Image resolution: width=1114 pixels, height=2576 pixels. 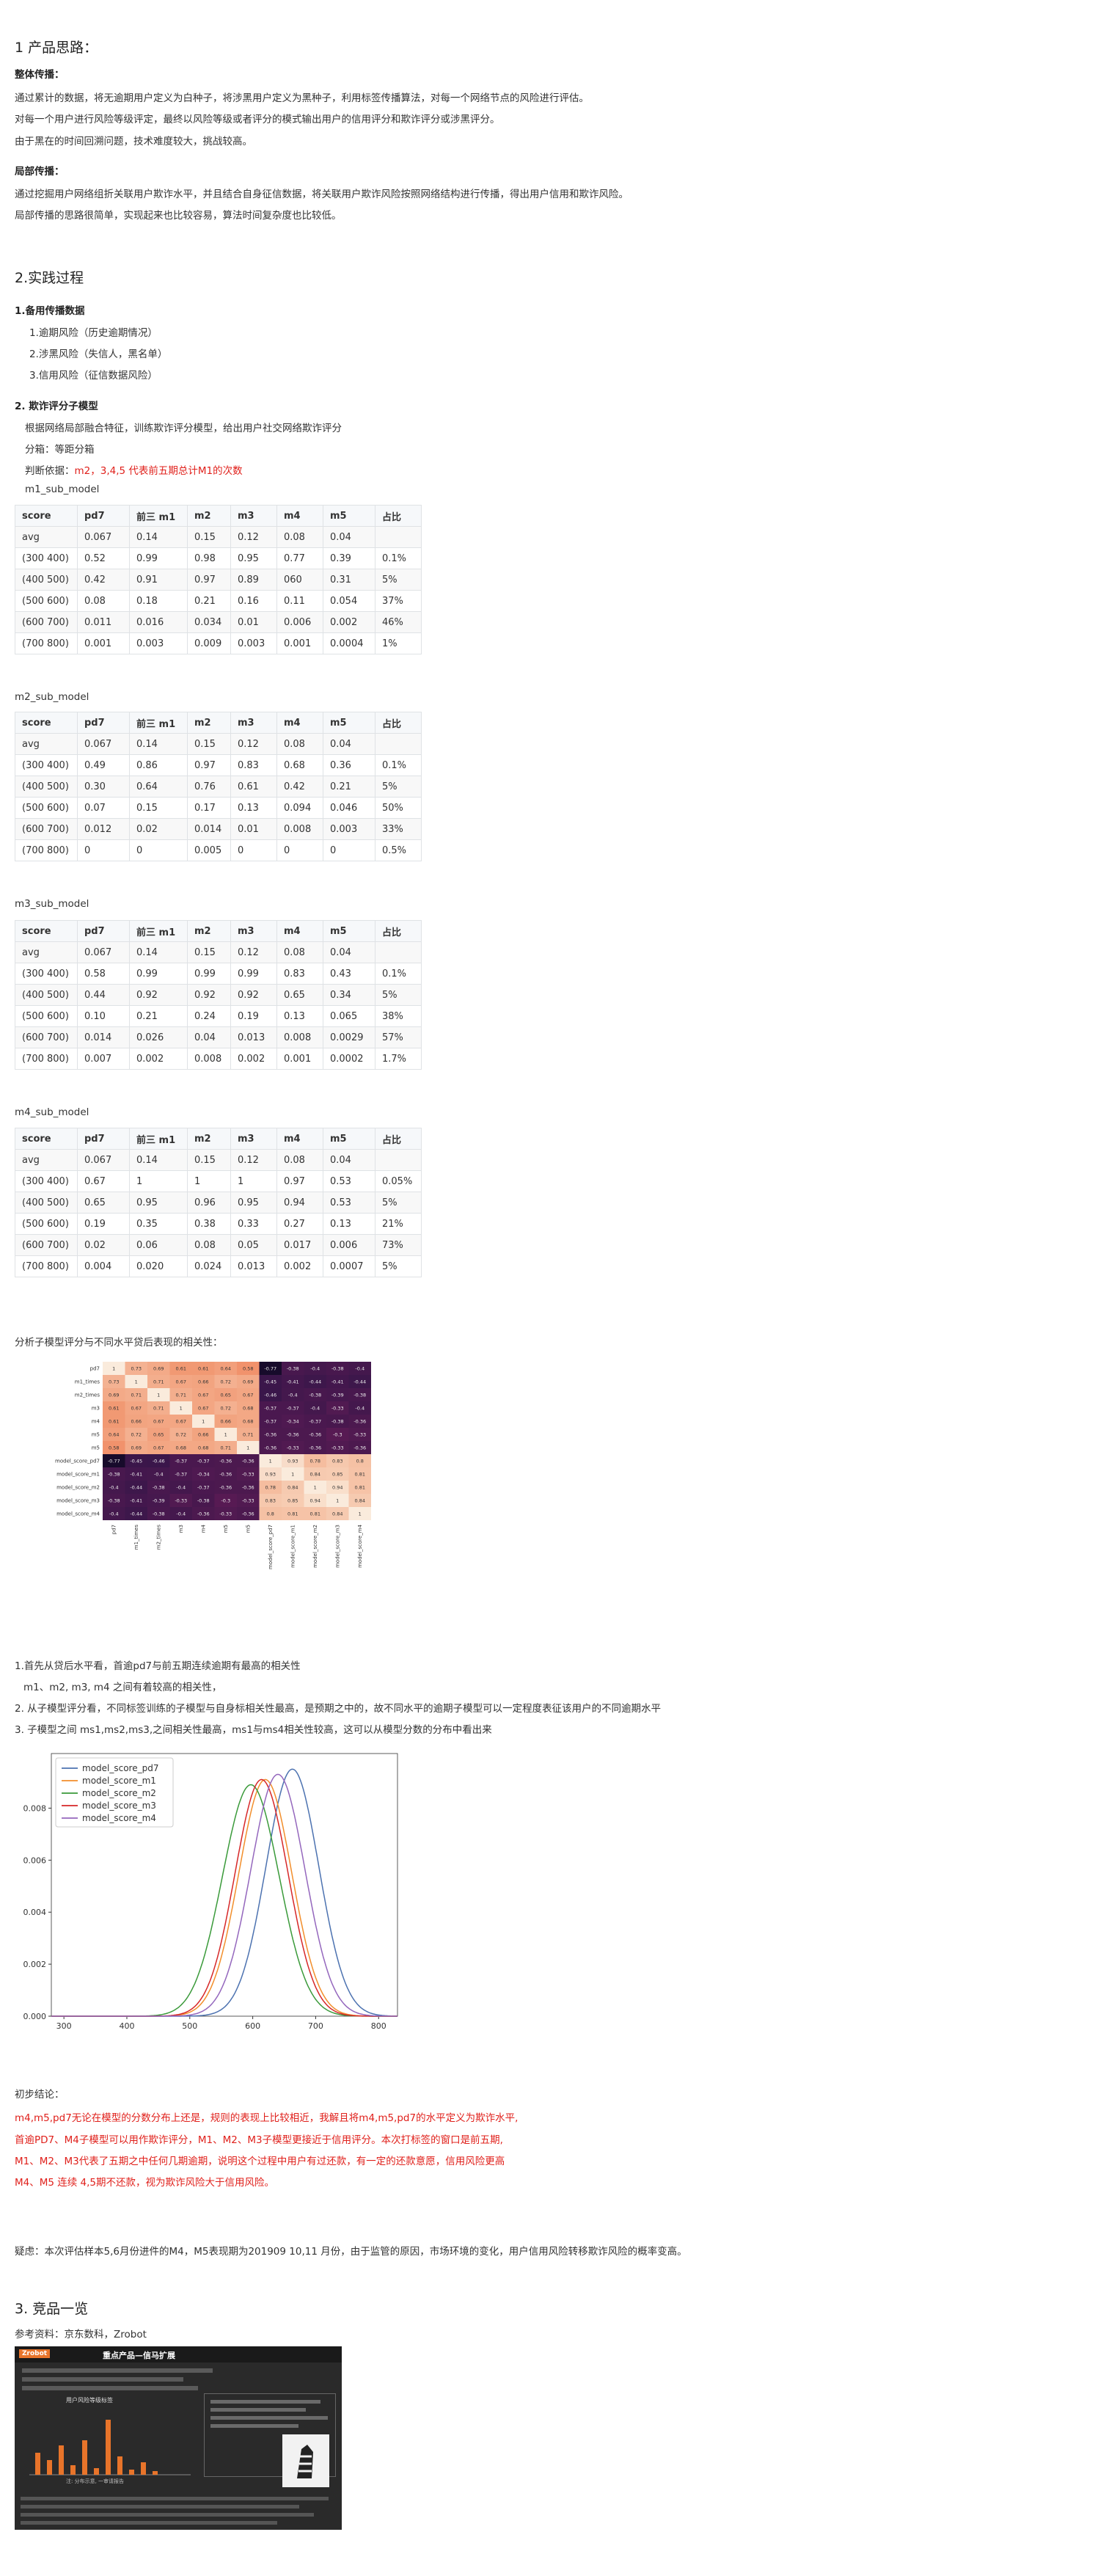 What do you see at coordinates (349, 723) in the screenshot?
I see `table-header: m5` at bounding box center [349, 723].